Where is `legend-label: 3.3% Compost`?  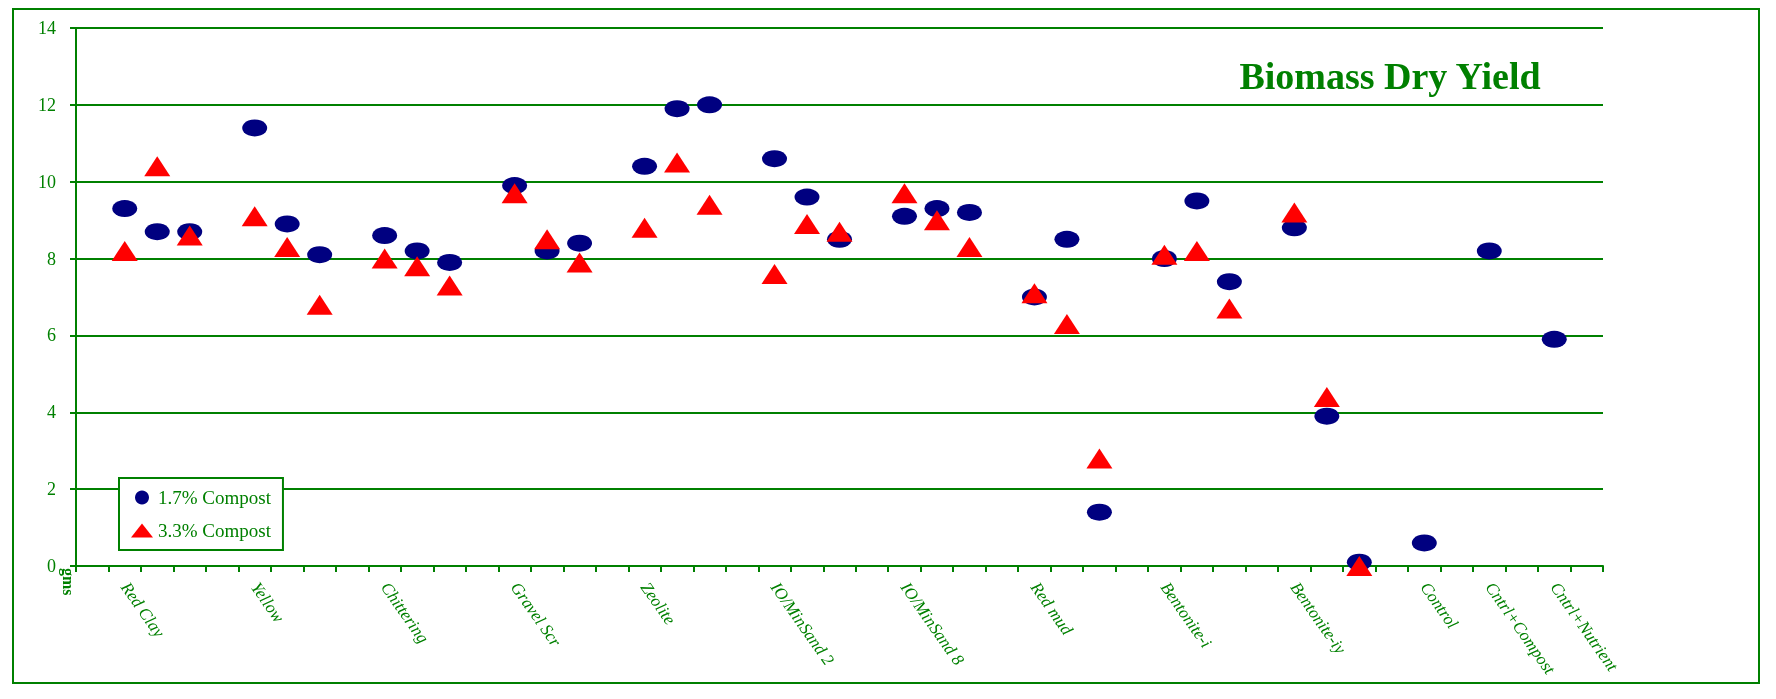 legend-label: 3.3% Compost is located at coordinates (215, 530).